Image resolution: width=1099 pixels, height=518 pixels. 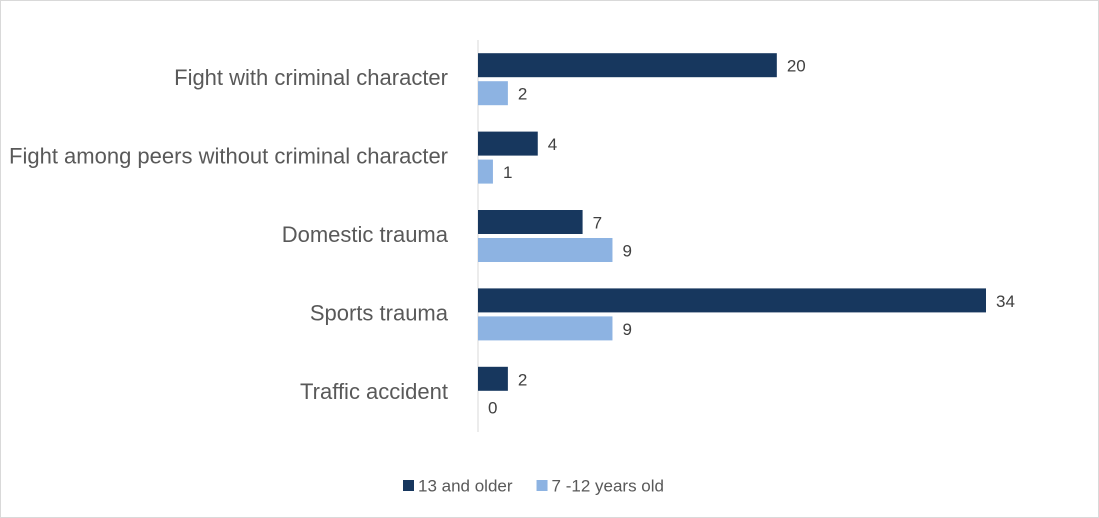 I want to click on value-label: 0, so click(x=492, y=407).